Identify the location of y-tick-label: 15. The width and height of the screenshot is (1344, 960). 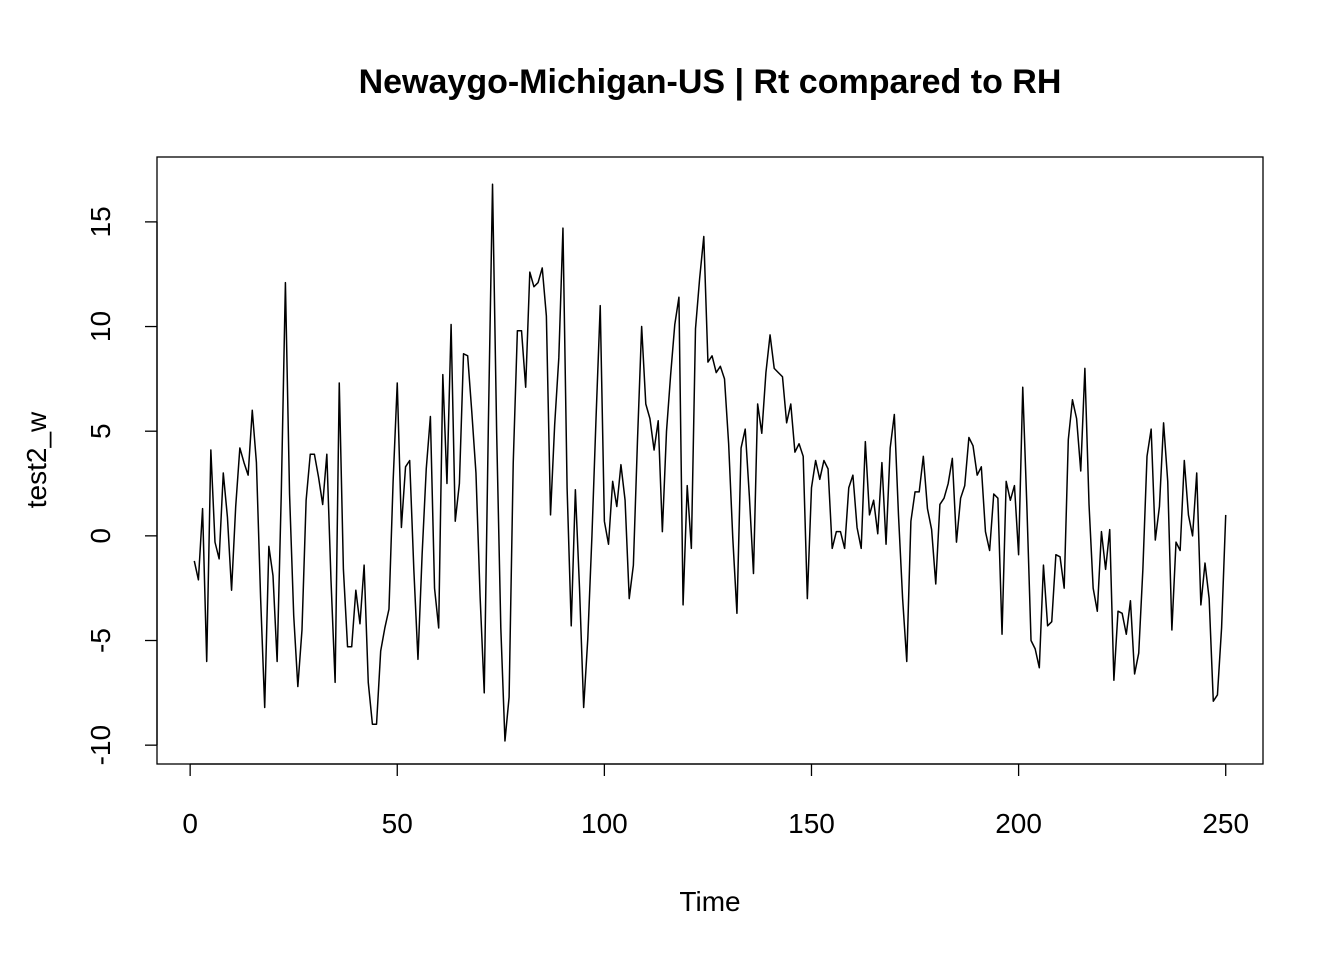
(100, 221).